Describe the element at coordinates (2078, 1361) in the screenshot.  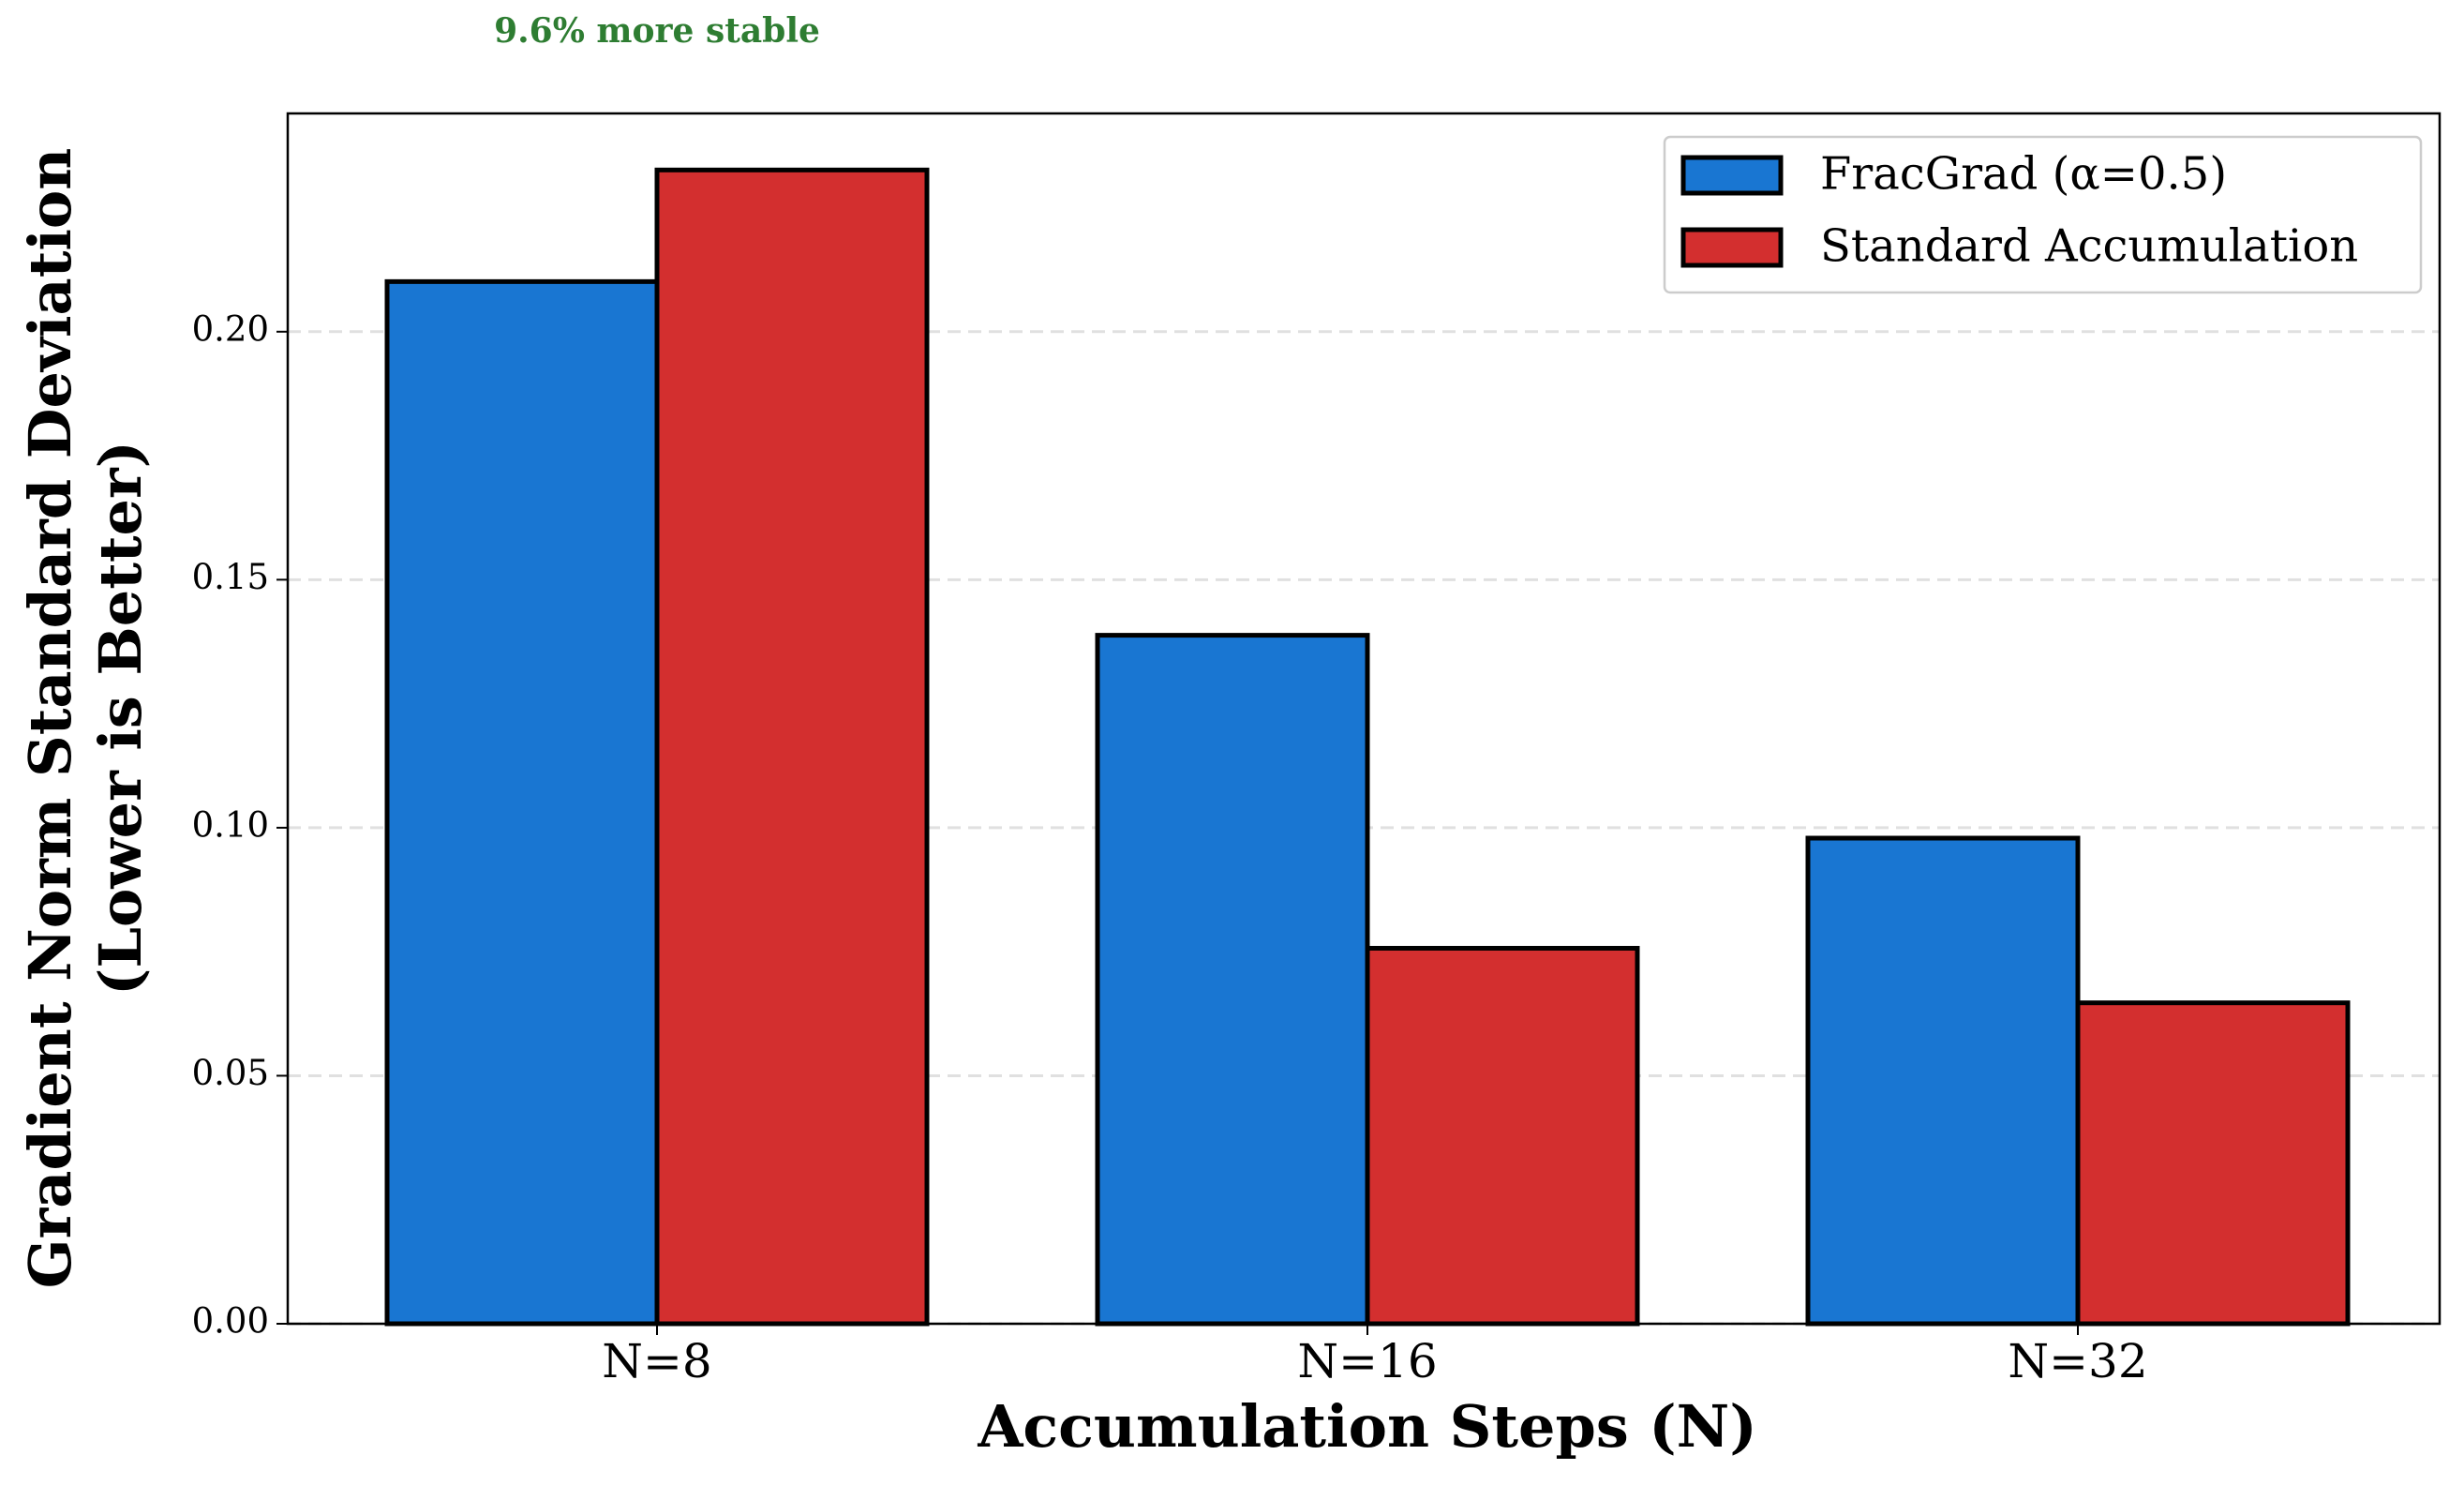
I see `x-tick-label: N=32` at that location.